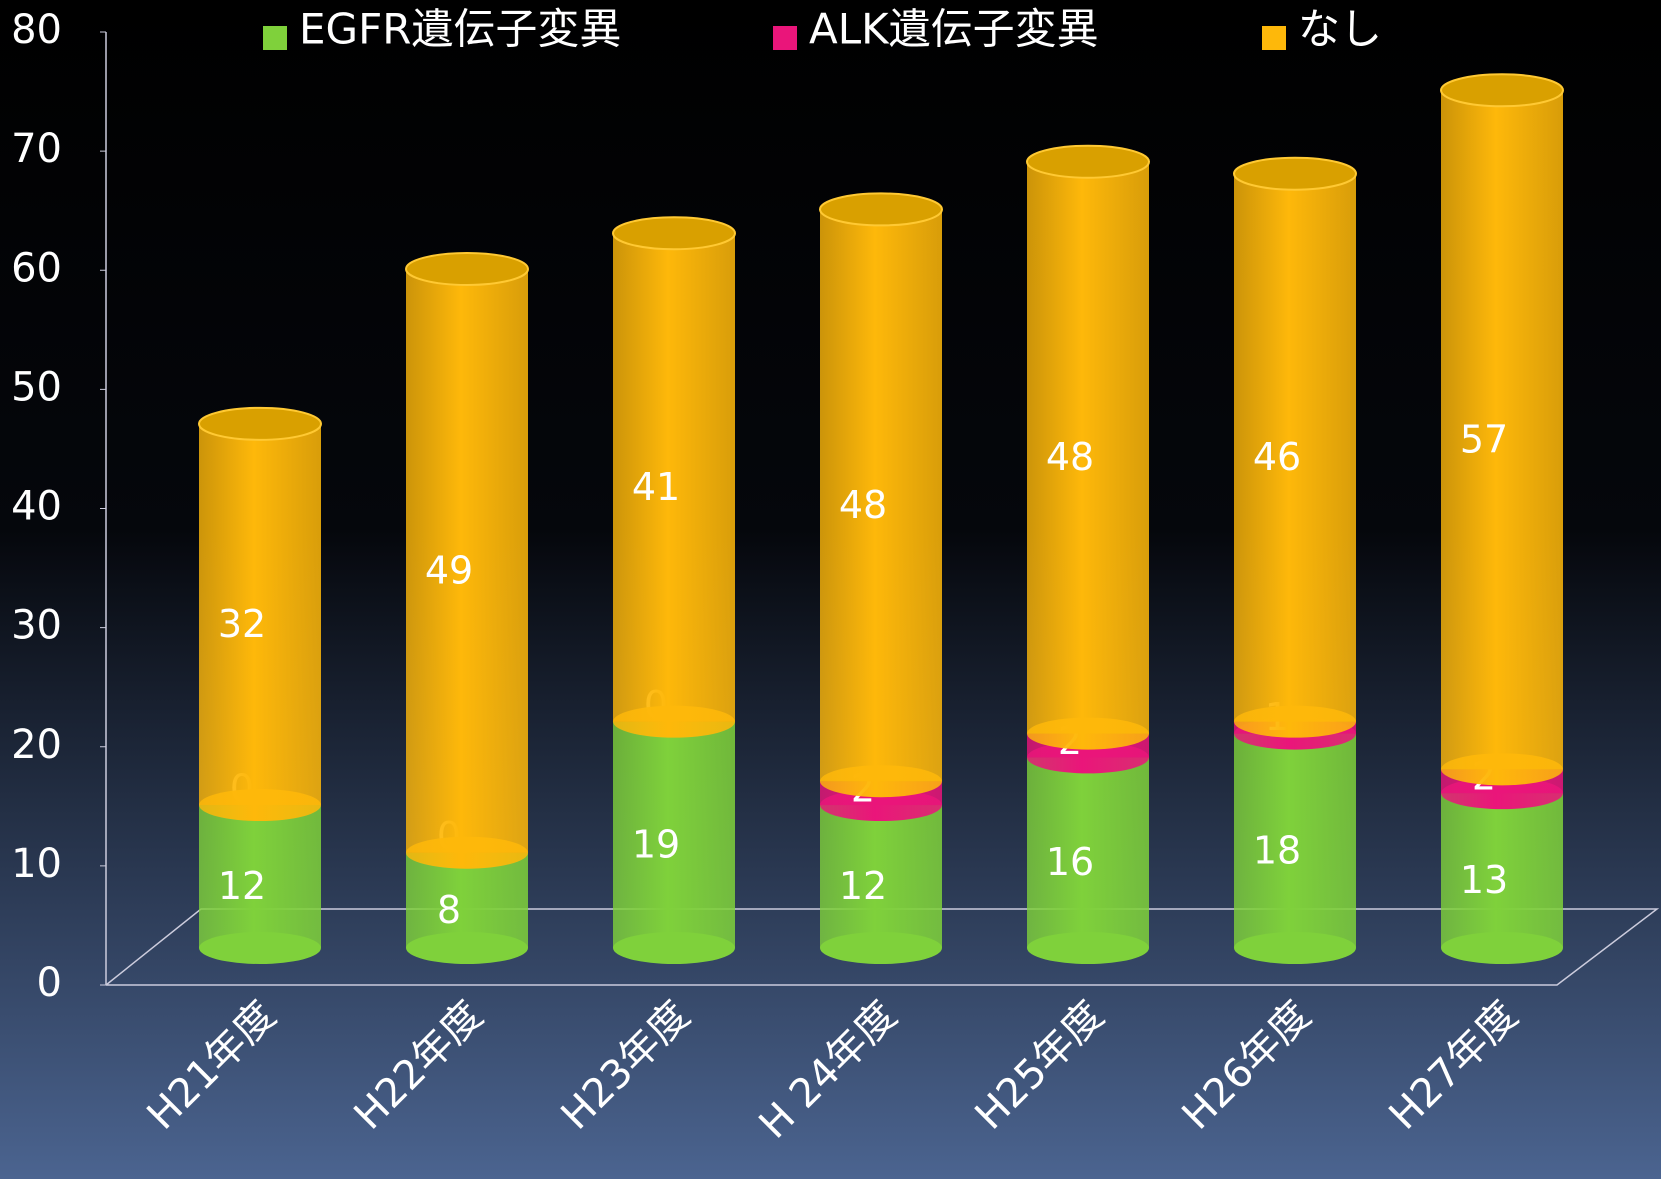  I want to click on y-tick-label: 40, so click(36, 507).